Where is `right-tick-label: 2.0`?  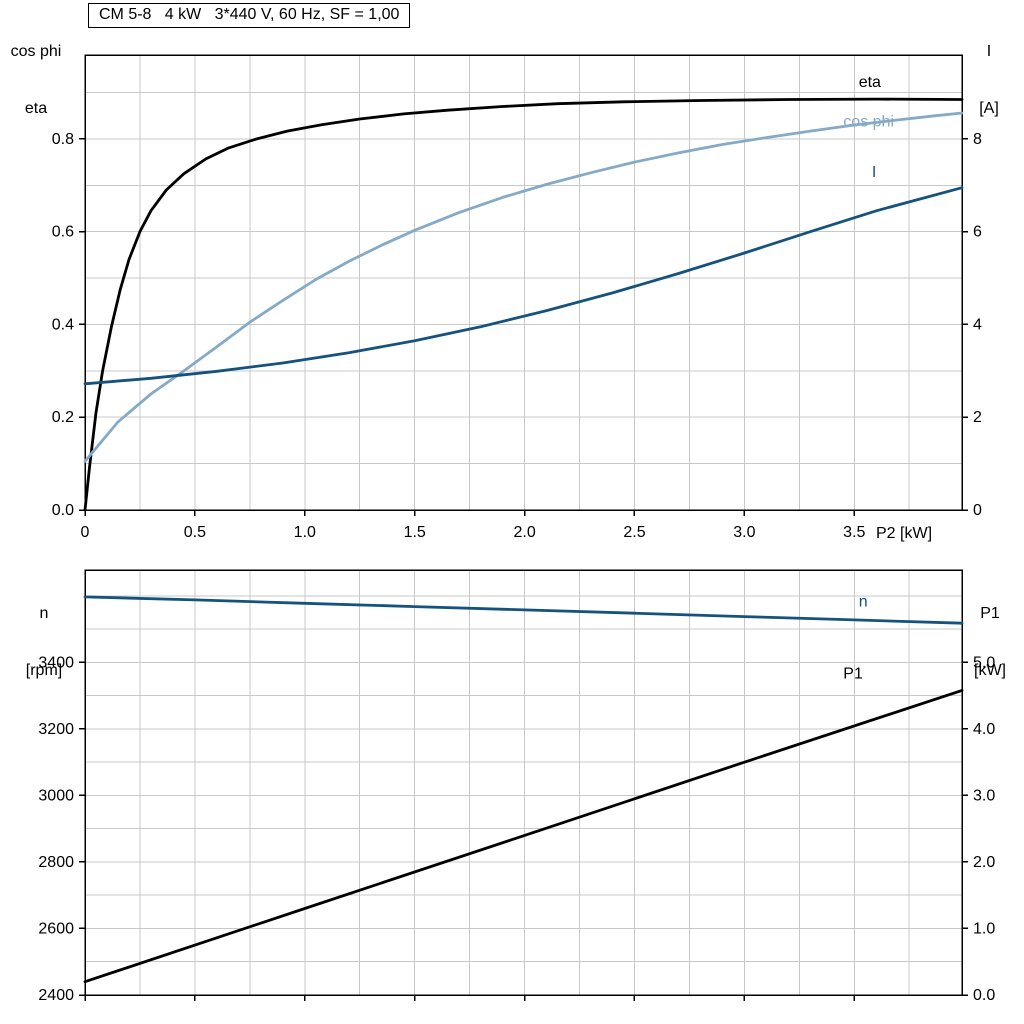 right-tick-label: 2.0 is located at coordinates (984, 862).